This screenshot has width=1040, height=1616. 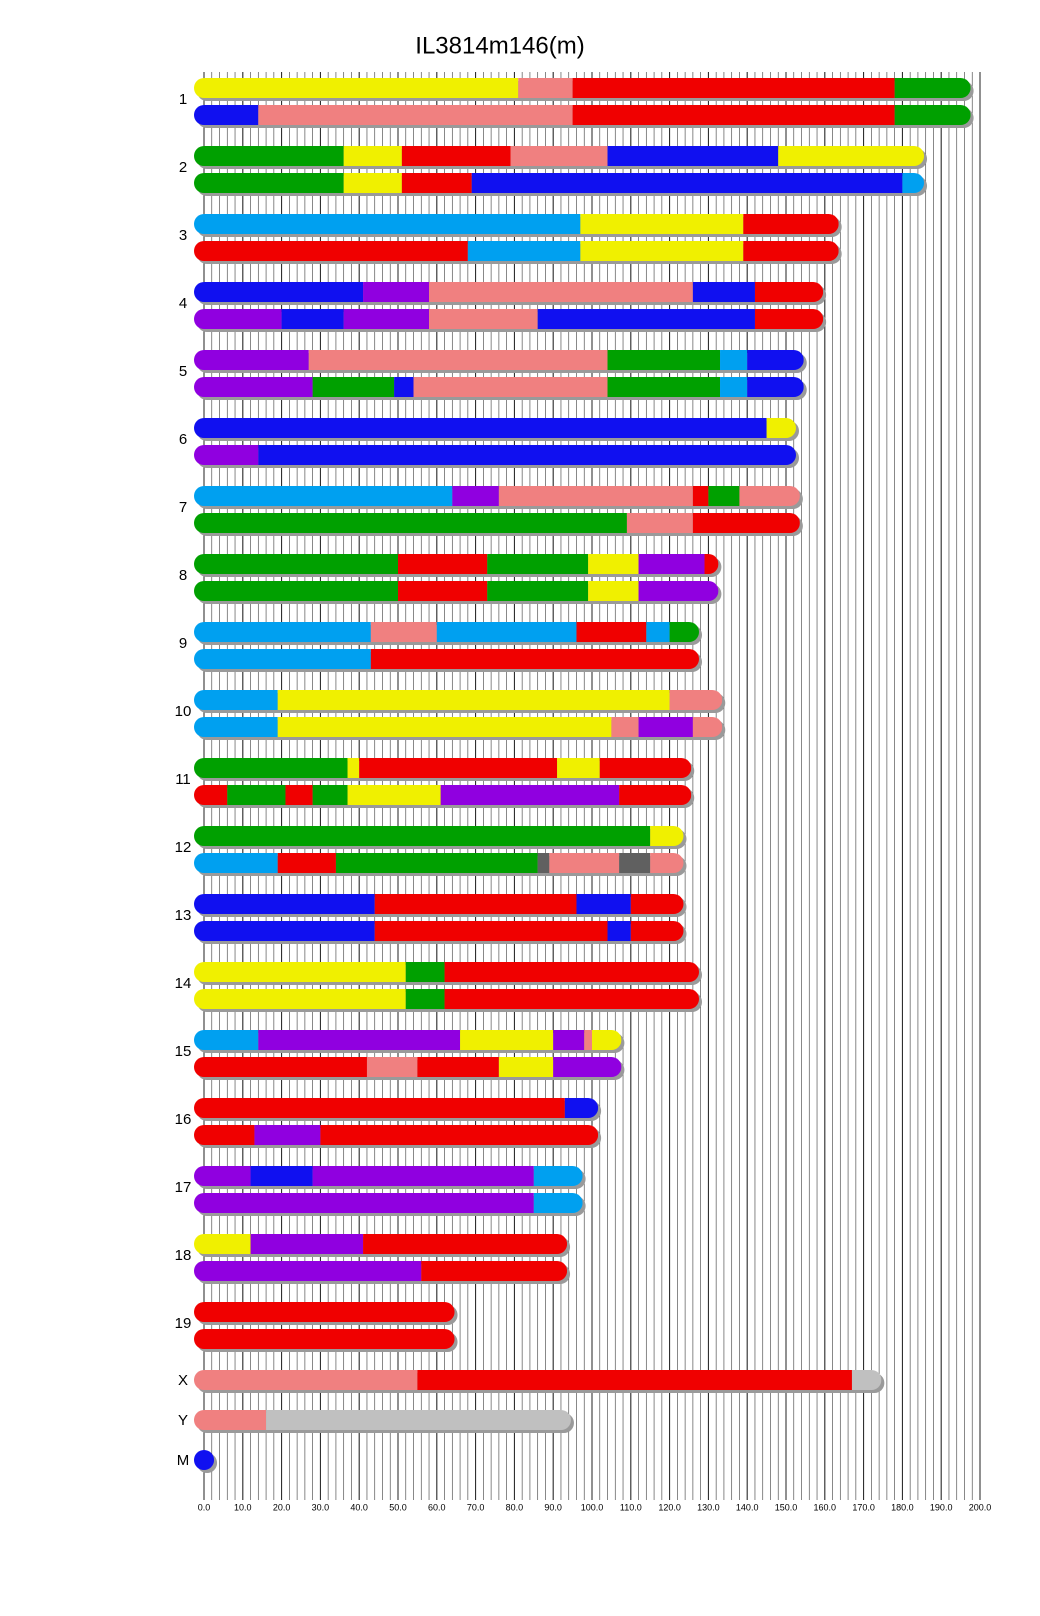 What do you see at coordinates (183, 983) in the screenshot?
I see `chromosome-label: 14` at bounding box center [183, 983].